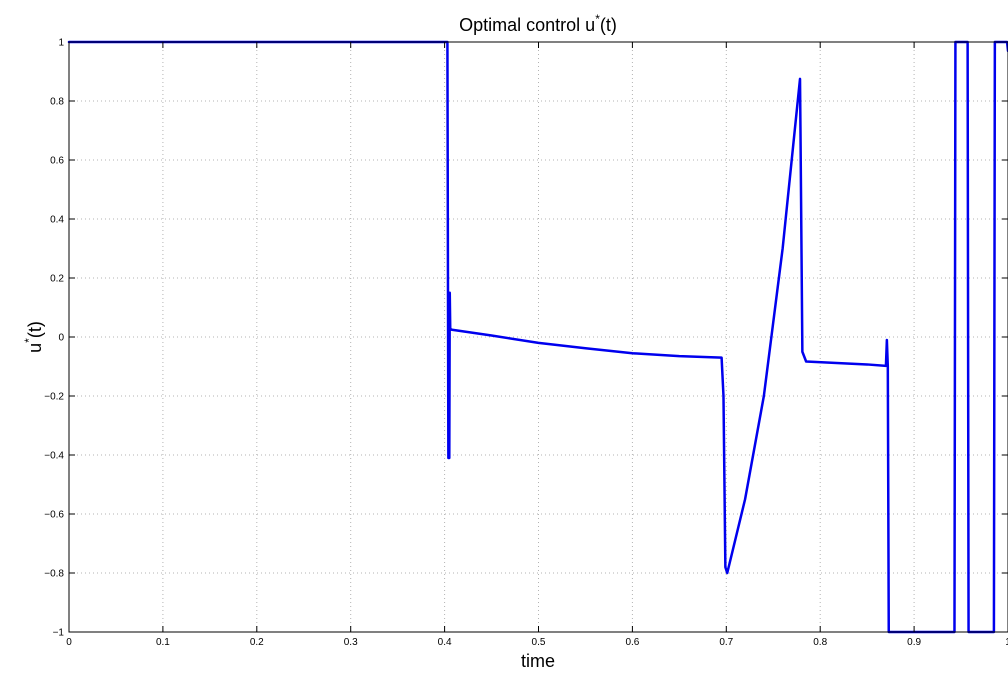 The height and width of the screenshot is (674, 1008). I want to click on chart-title-superscript: *, so click(597, 19).